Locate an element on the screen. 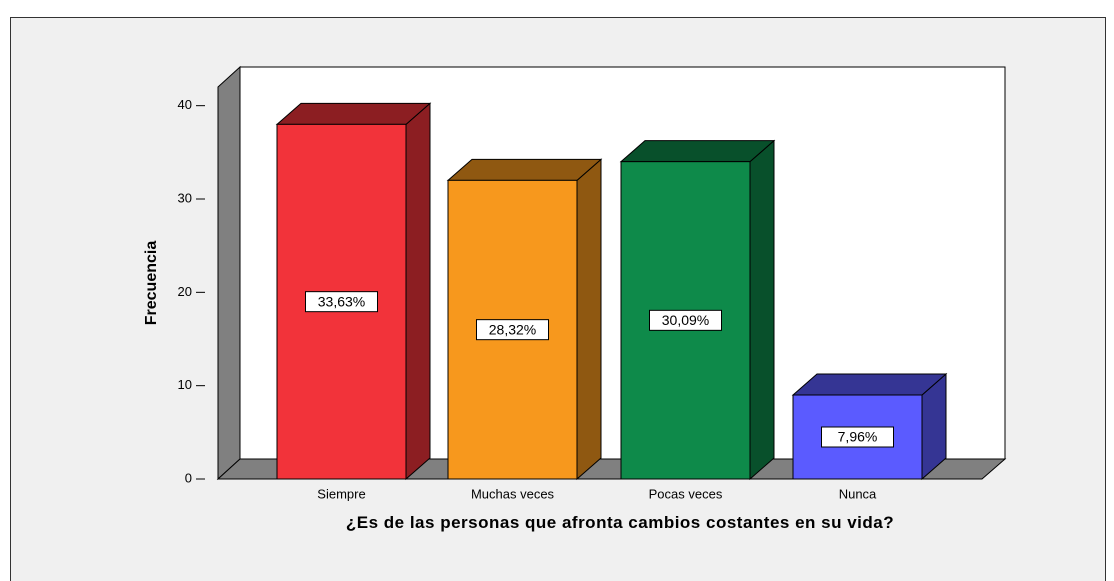 This screenshot has width=1114, height=581. x-tick-label: Muchas veces is located at coordinates (513, 493).